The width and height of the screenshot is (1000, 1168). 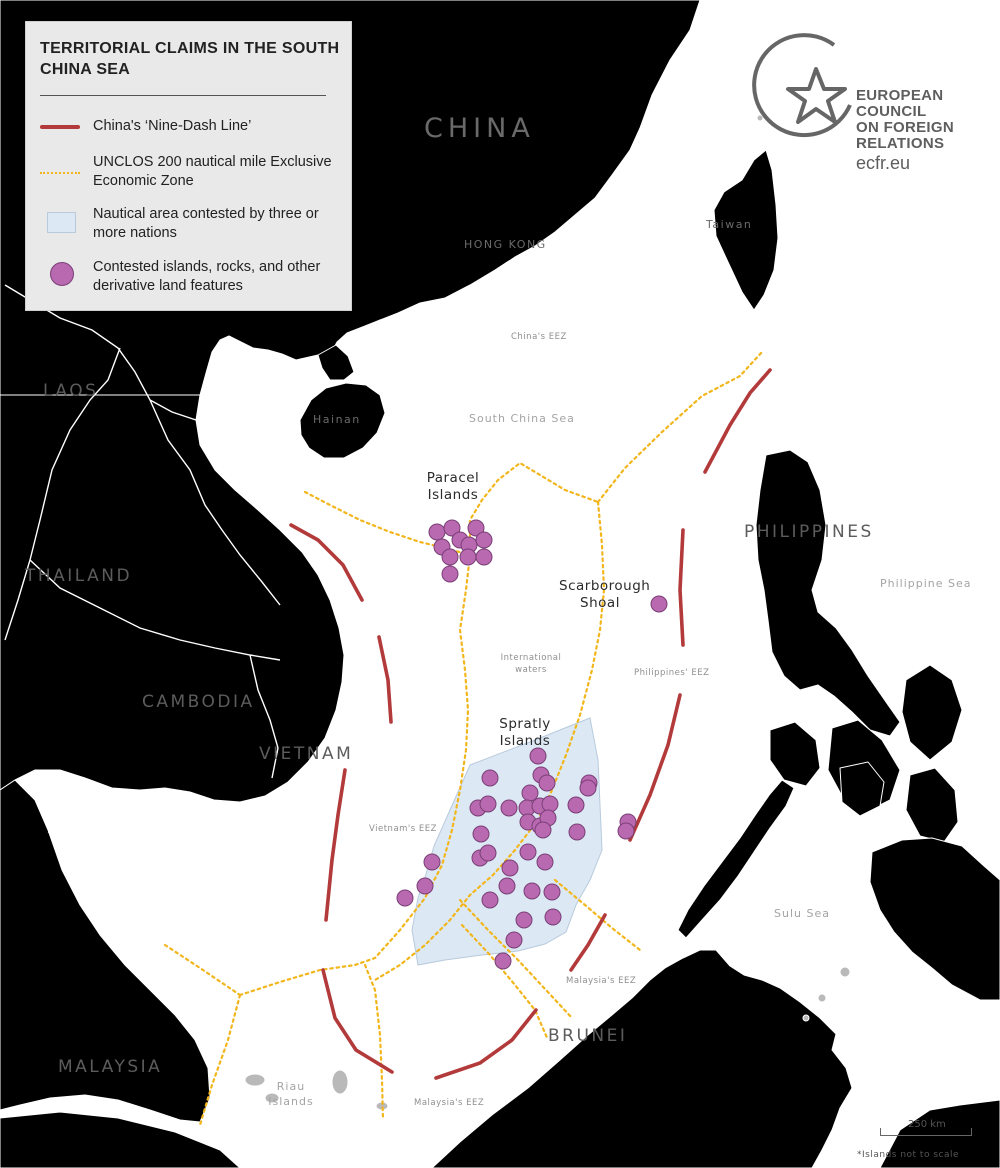 What do you see at coordinates (60, 173) in the screenshot?
I see `legend-eez-swatch` at bounding box center [60, 173].